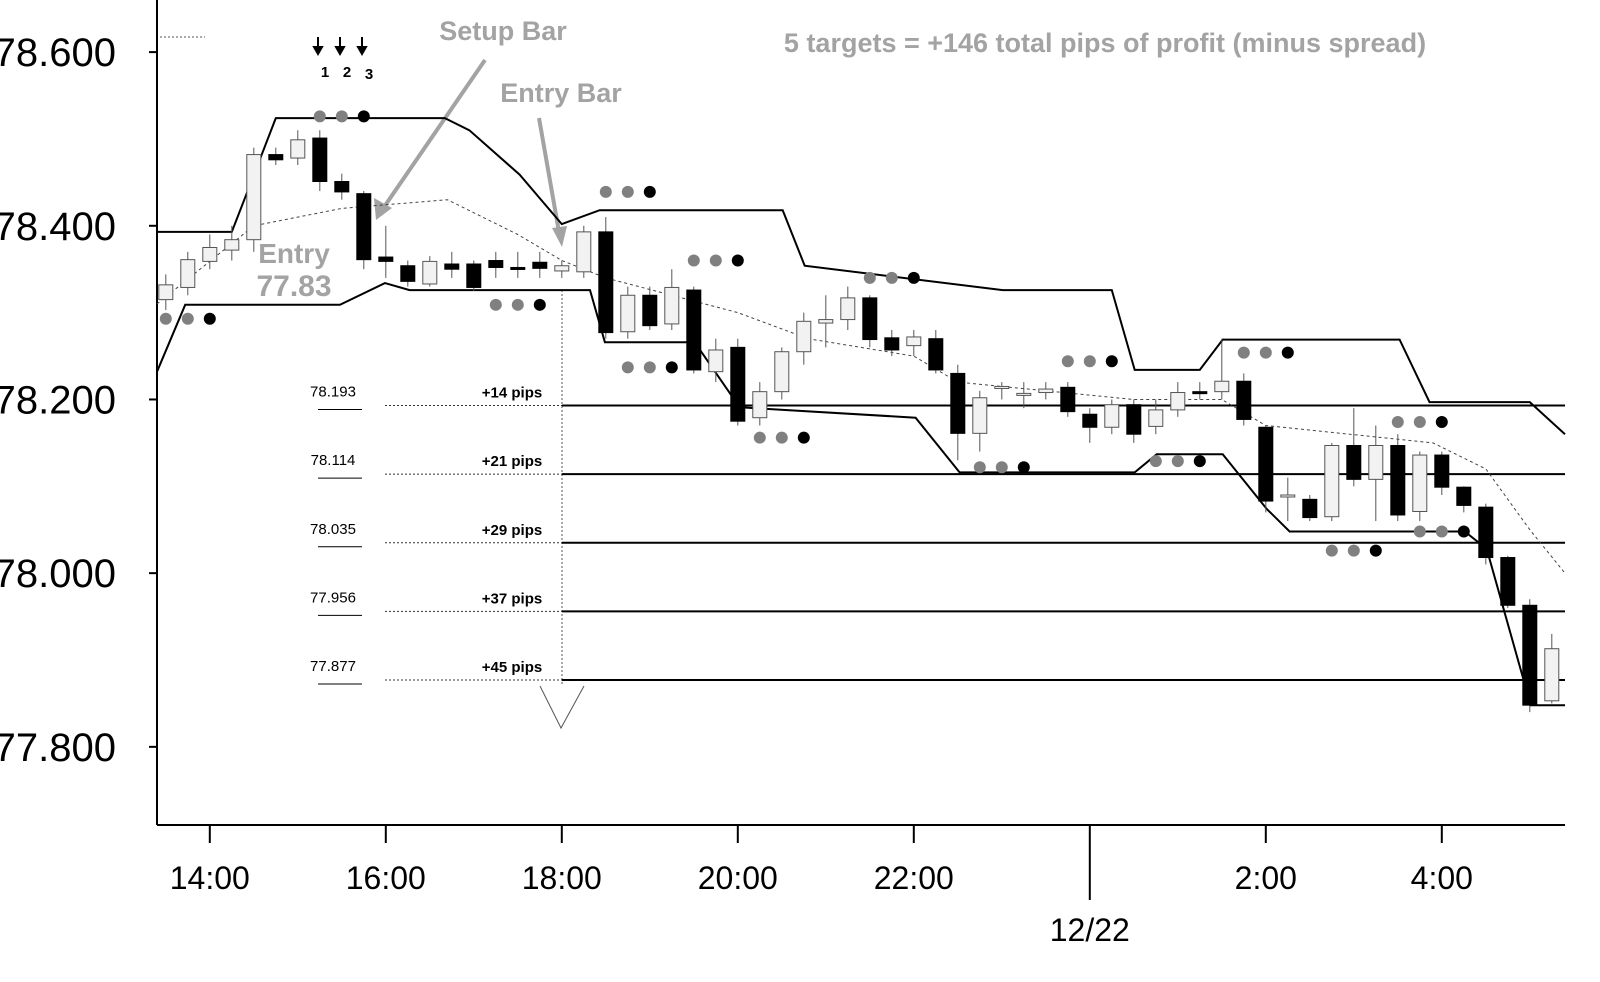  What do you see at coordinates (294, 253) in the screenshot?
I see `entry-label: Entry` at bounding box center [294, 253].